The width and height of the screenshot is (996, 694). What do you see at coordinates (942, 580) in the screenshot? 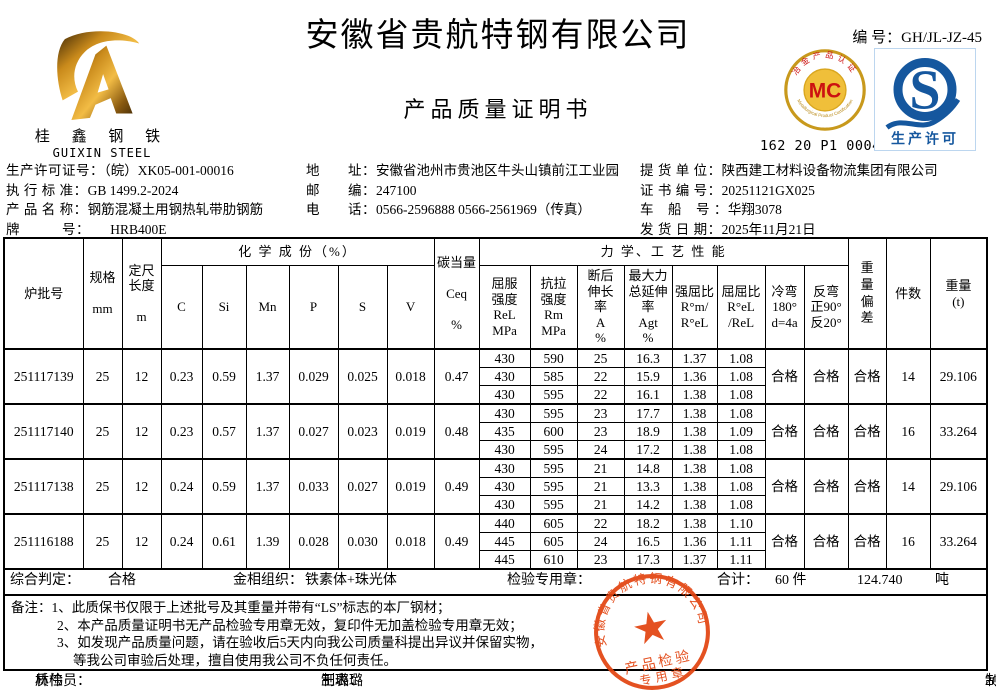
I see `total-weight-unit: 吨` at bounding box center [942, 580].